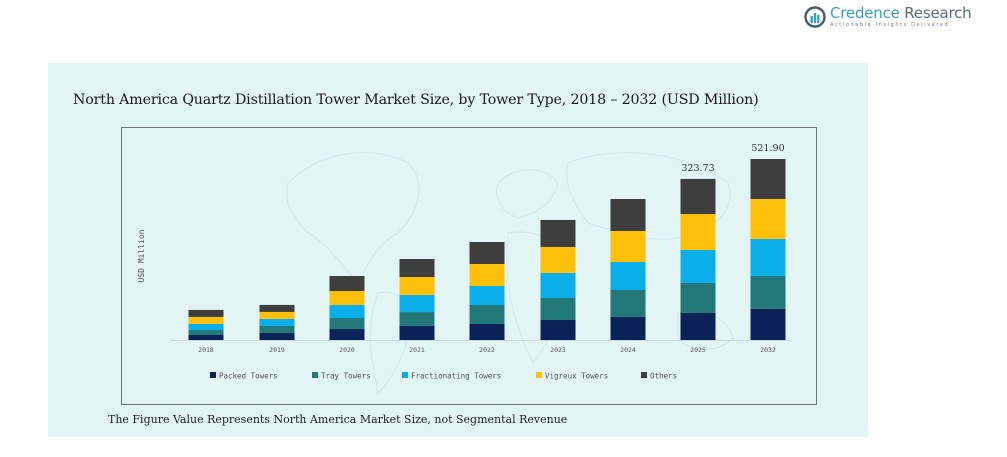  I want to click on x-tick-label: 2018, so click(206, 350).